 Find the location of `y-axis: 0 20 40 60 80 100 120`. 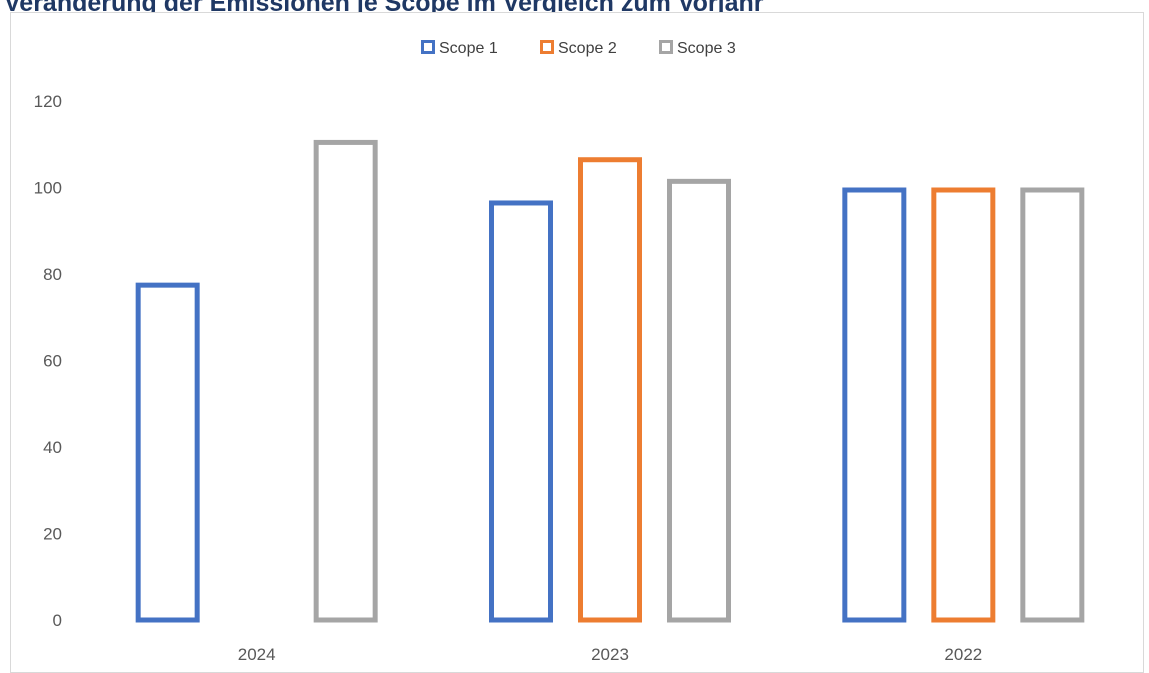

y-axis: 0 20 40 60 80 100 120 is located at coordinates (48, 361).